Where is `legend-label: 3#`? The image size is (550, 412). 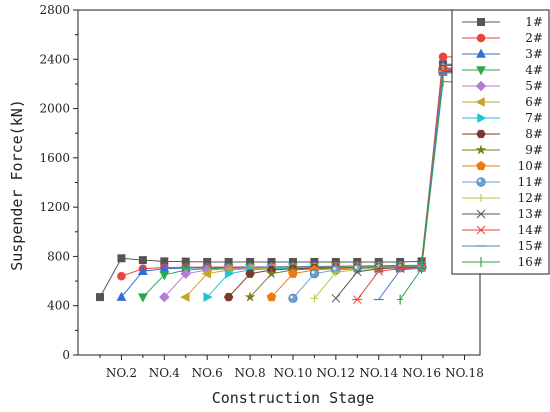
legend-label: 3# is located at coordinates (534, 54).